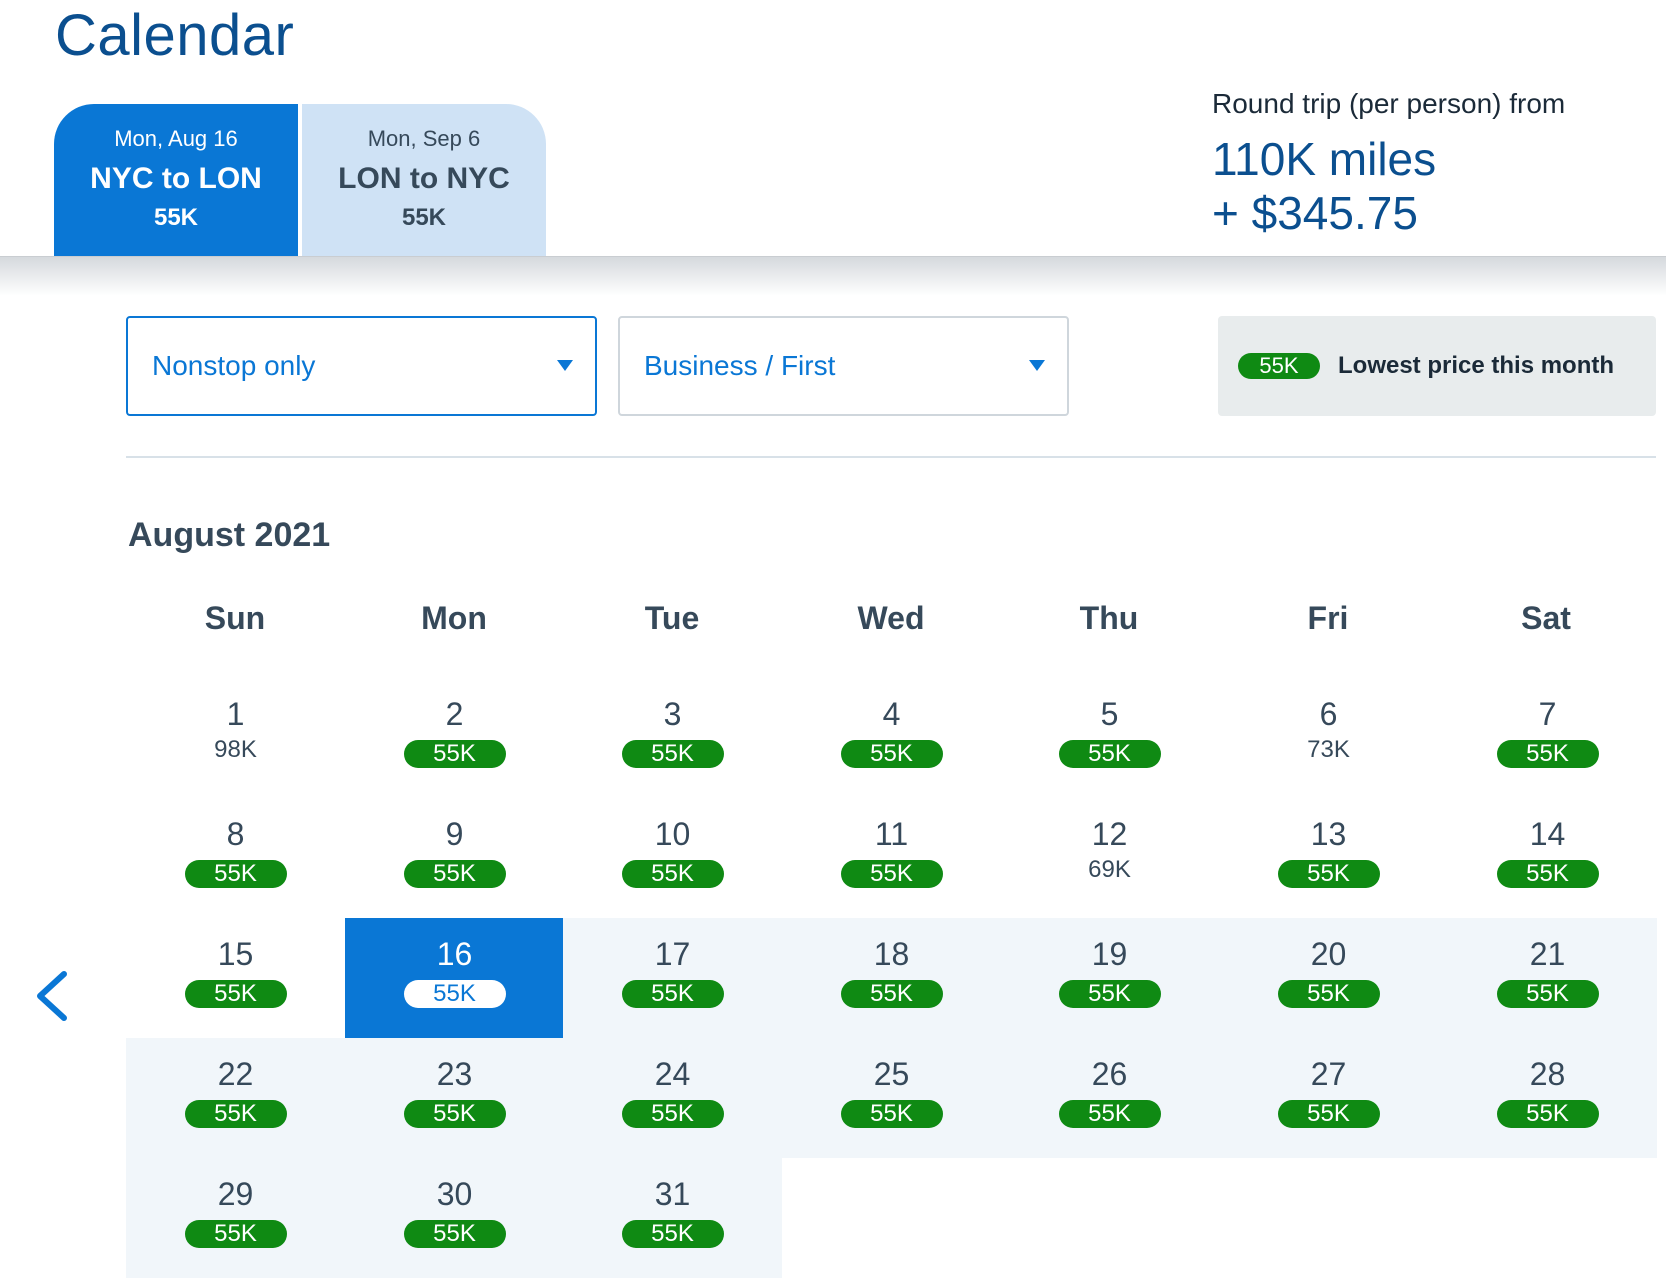 The height and width of the screenshot is (1288, 1666). What do you see at coordinates (672, 714) in the screenshot?
I see `day-number: 3` at bounding box center [672, 714].